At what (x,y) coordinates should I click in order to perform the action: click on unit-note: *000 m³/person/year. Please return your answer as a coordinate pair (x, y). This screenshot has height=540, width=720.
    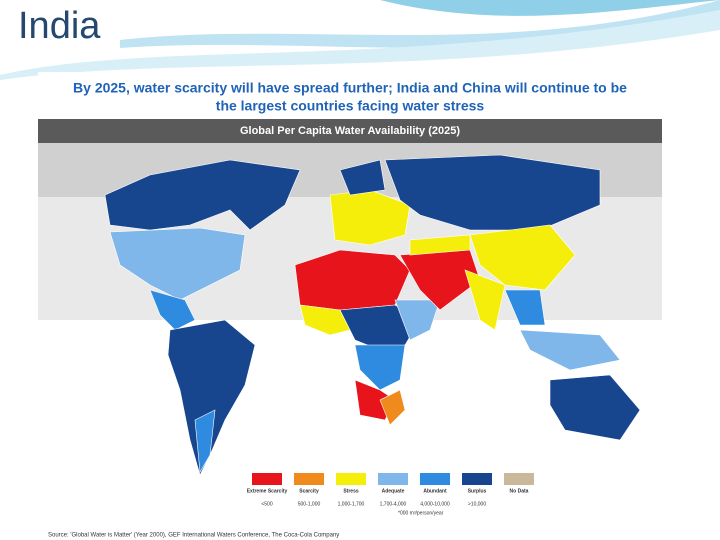
    Looking at the image, I should click on (421, 513).